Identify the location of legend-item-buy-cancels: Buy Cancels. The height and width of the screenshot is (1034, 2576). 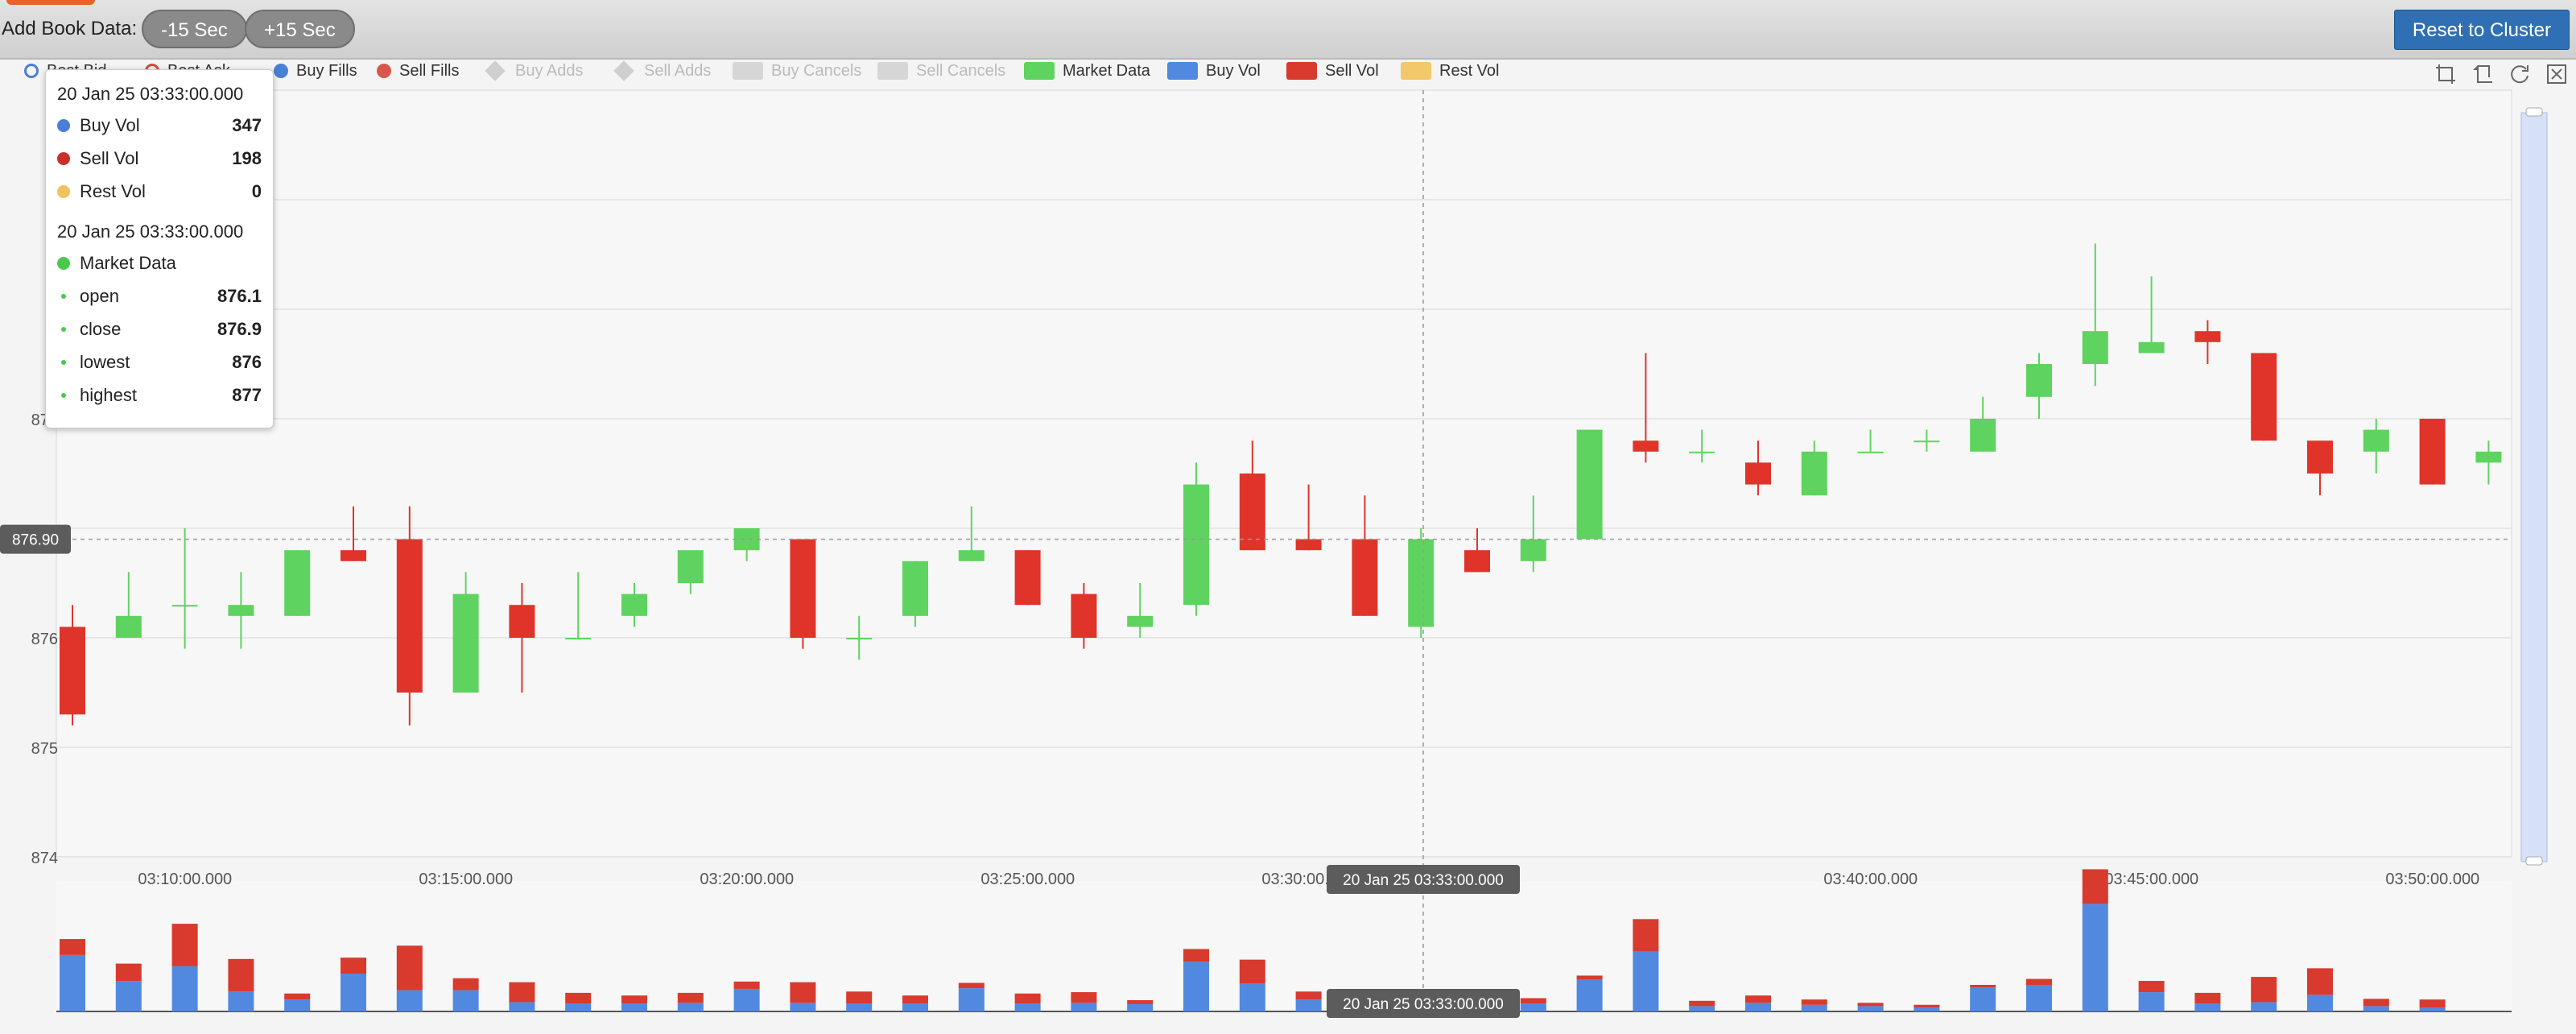
(797, 71).